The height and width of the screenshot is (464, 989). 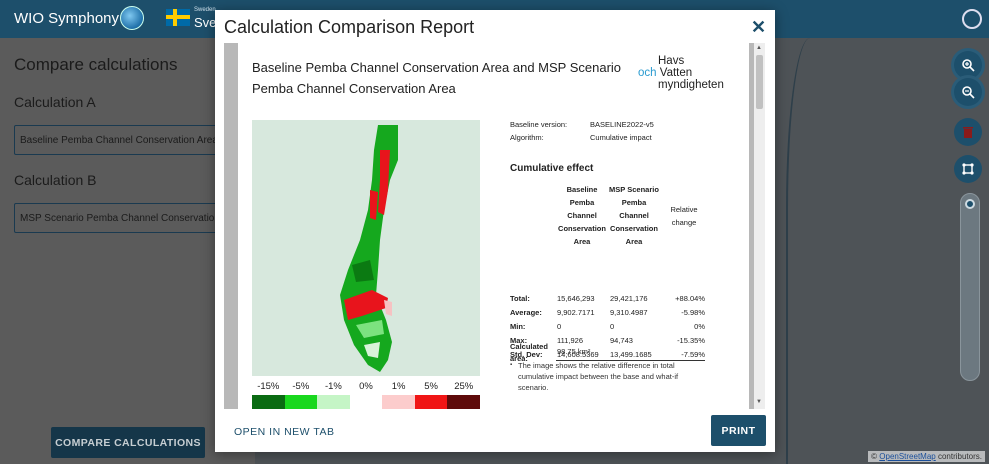 I want to click on table-row: Average: 9,902.7171 9,310.4987 -5.98%, so click(x=607, y=313).